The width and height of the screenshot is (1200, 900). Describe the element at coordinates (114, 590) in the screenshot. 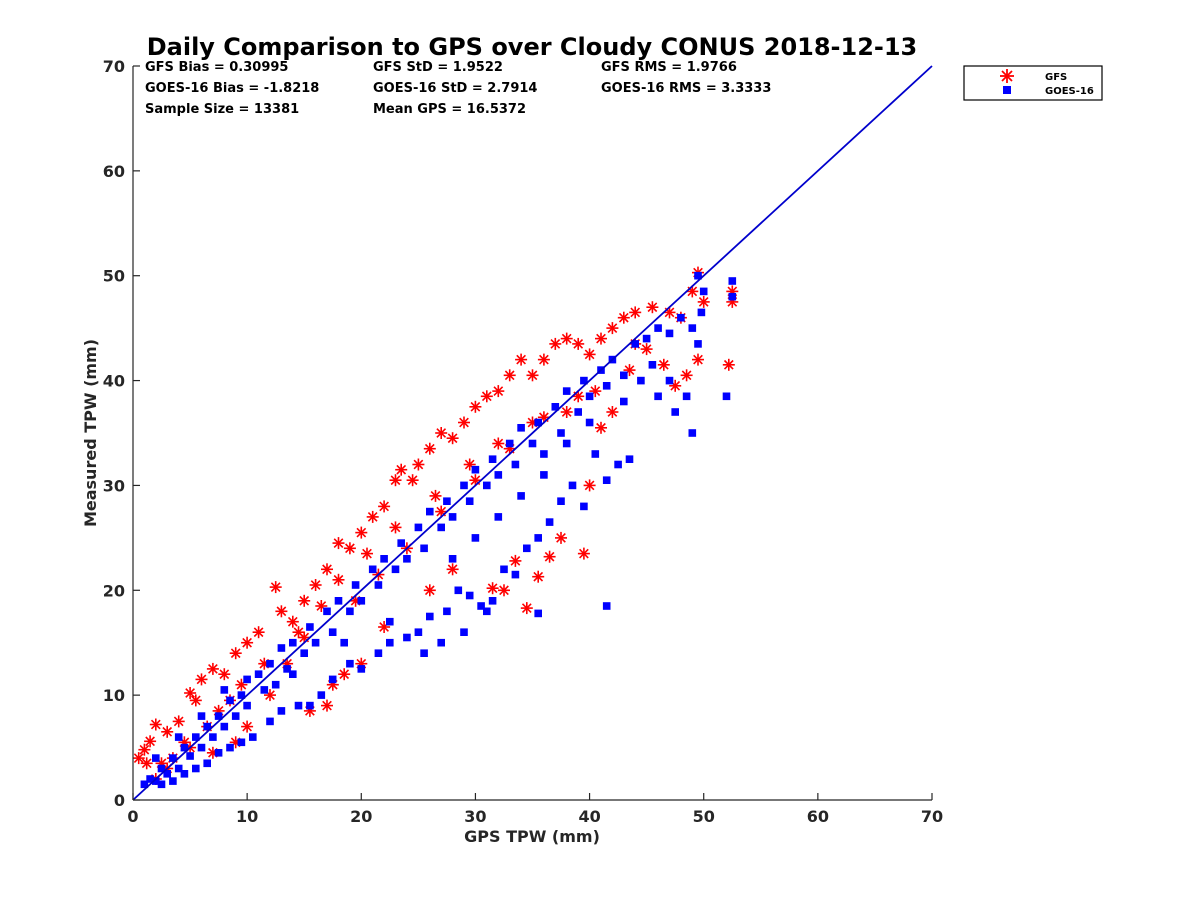

I see `y-tick-label: 20` at that location.